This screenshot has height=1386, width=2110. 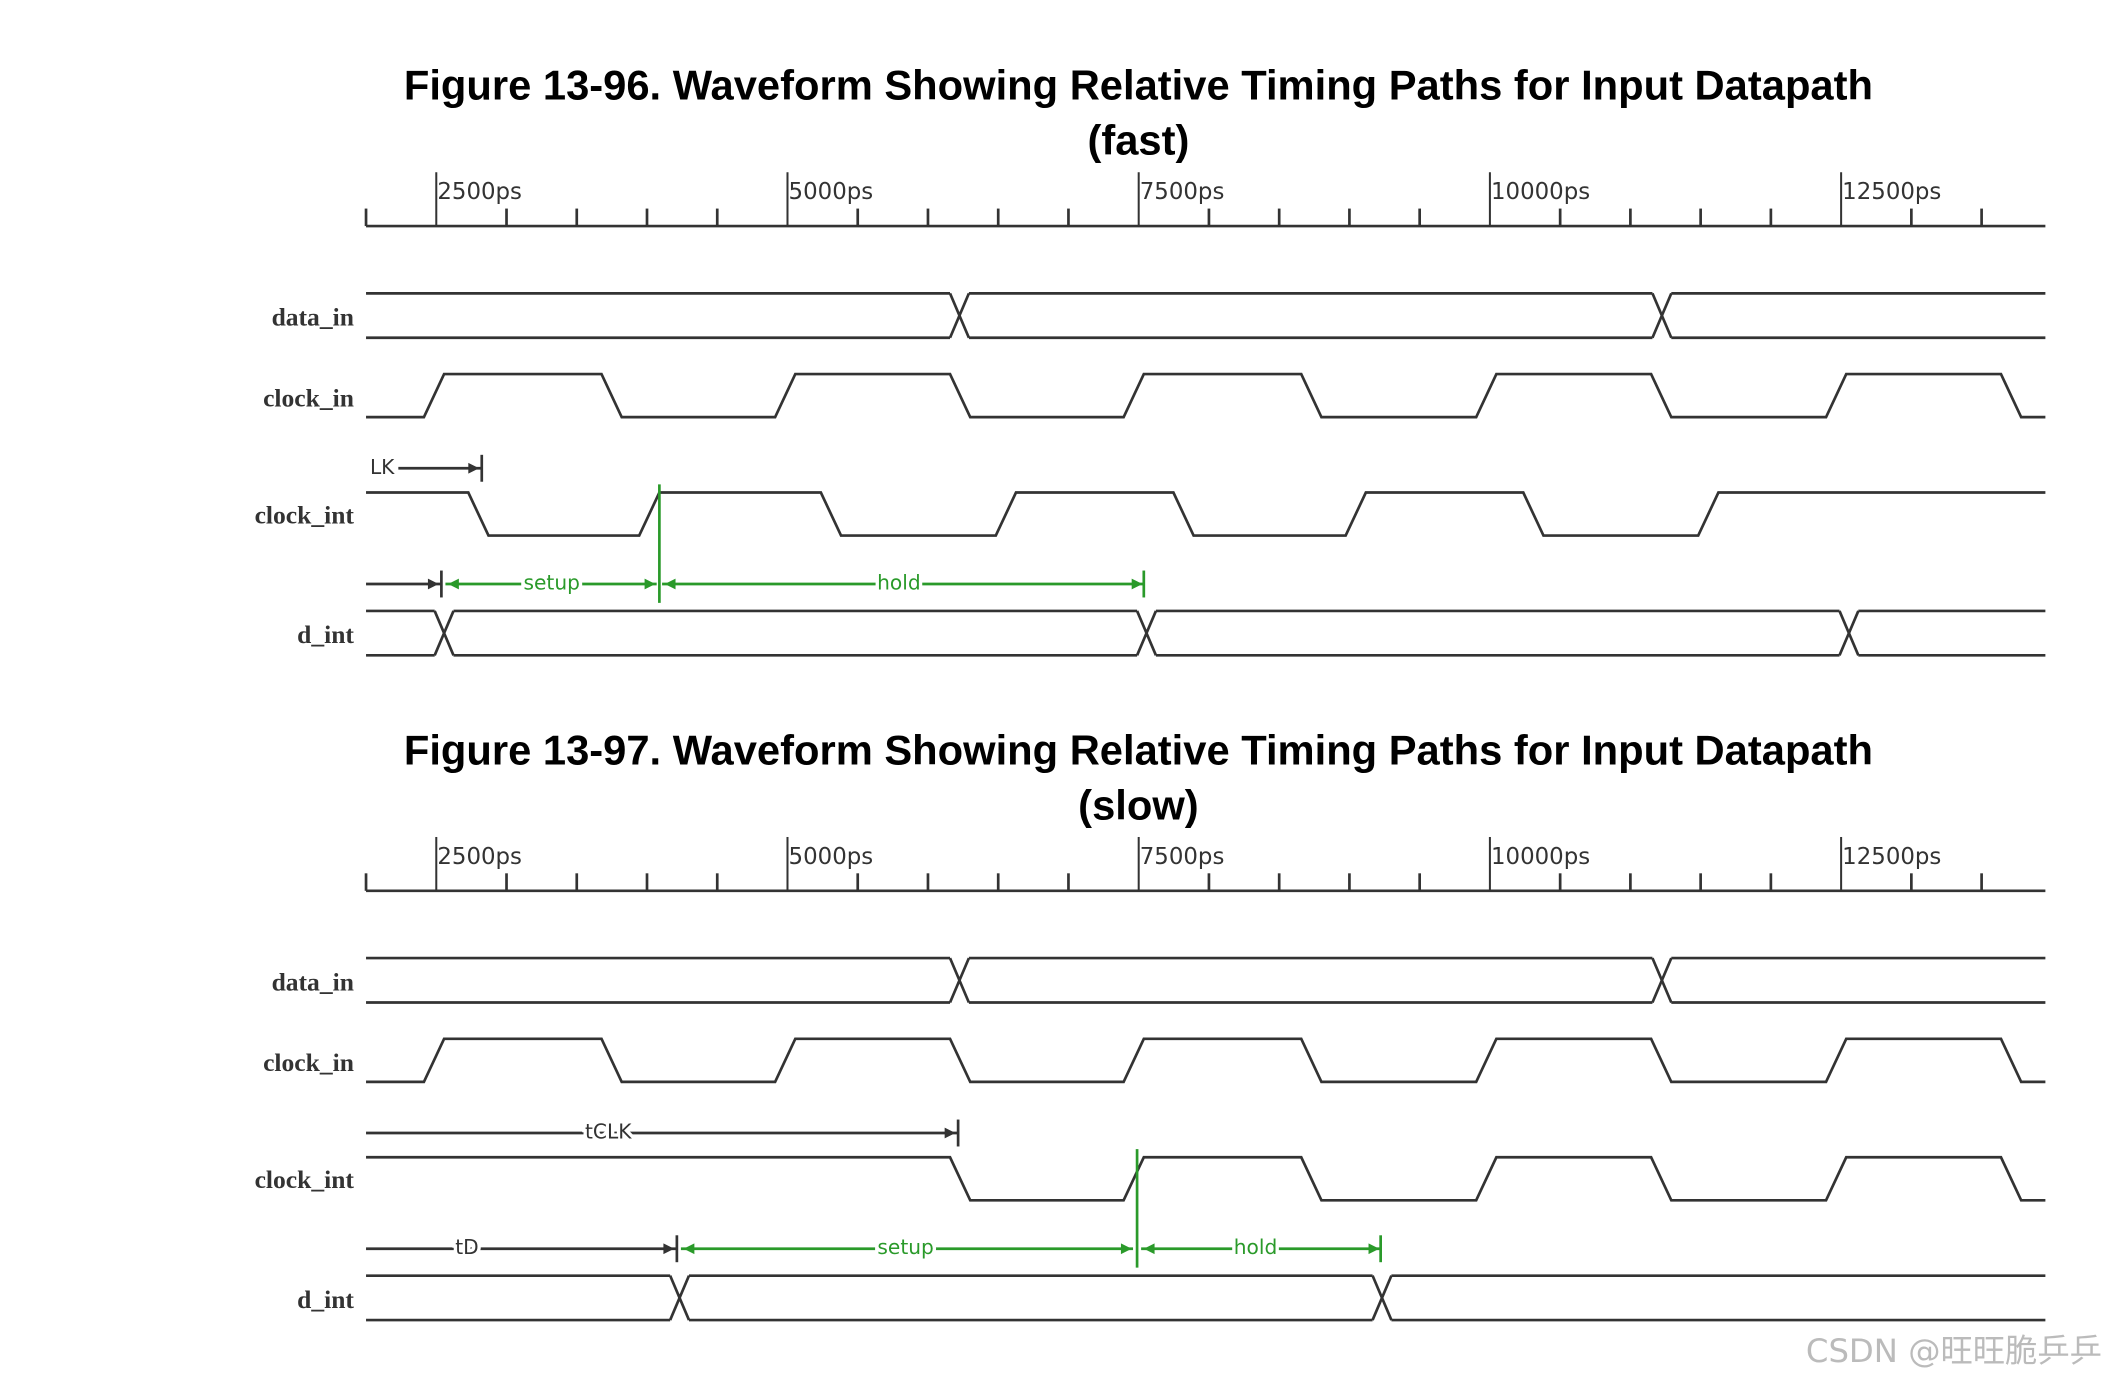 What do you see at coordinates (382, 467) in the screenshot?
I see `annotation: LK` at bounding box center [382, 467].